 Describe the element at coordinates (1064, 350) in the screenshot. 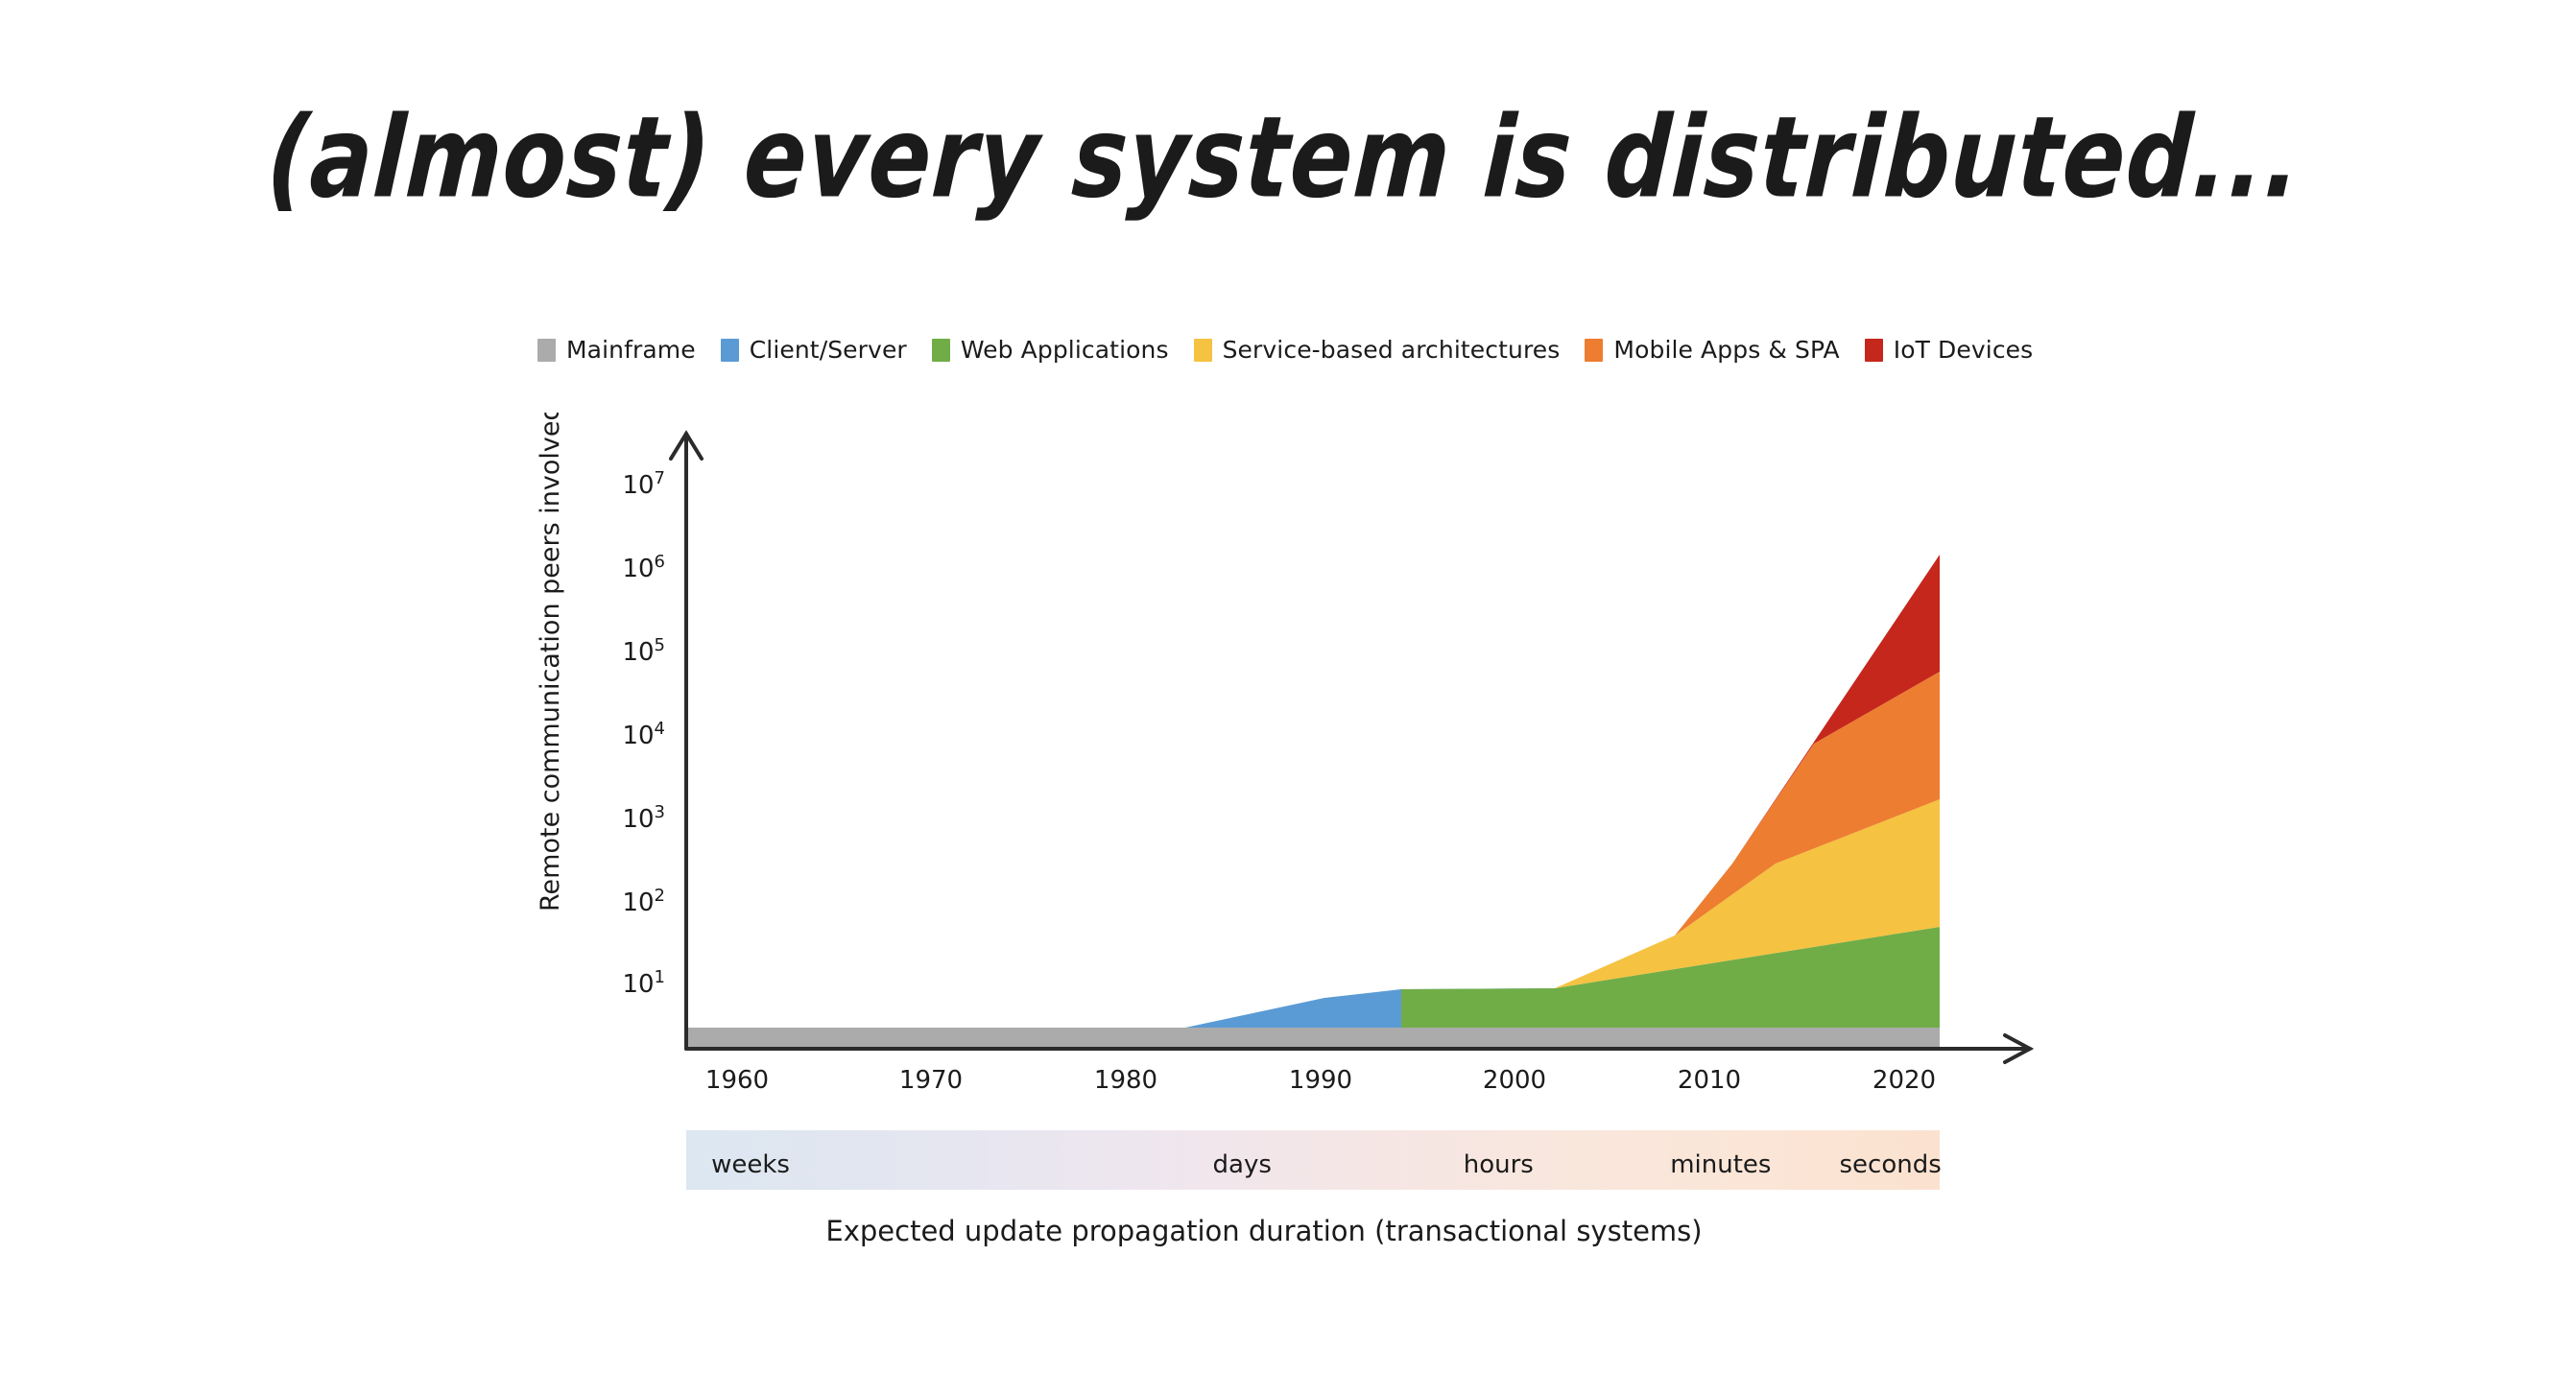

I see `legend-item-label: Web Applications` at that location.